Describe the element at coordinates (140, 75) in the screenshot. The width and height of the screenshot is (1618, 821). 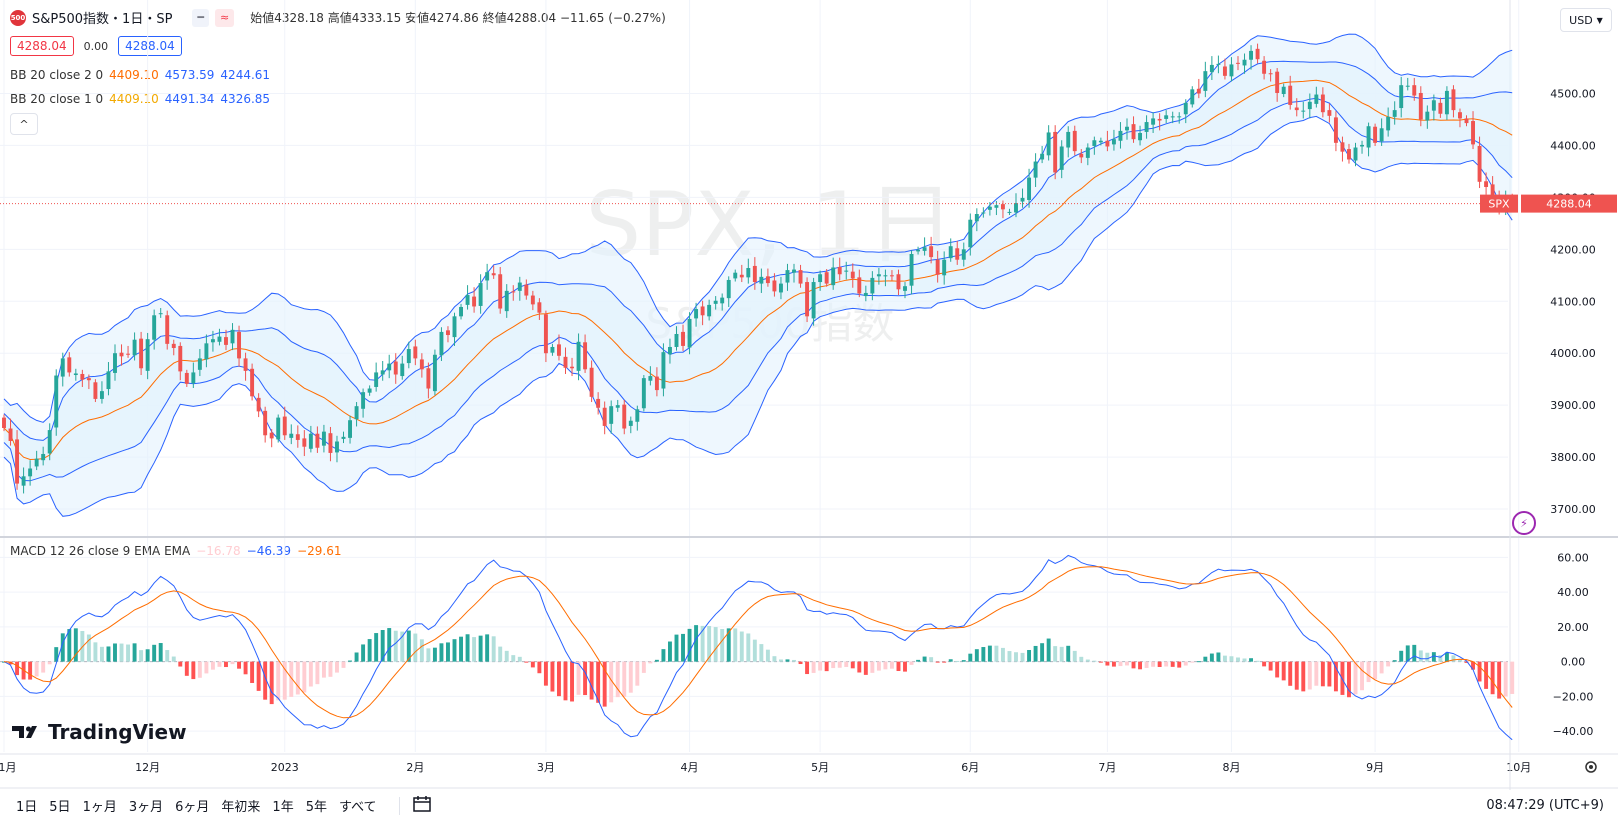
I see `bb2-legend: BB 20 close 2 0 4409.10 4573.59 4244.61` at that location.